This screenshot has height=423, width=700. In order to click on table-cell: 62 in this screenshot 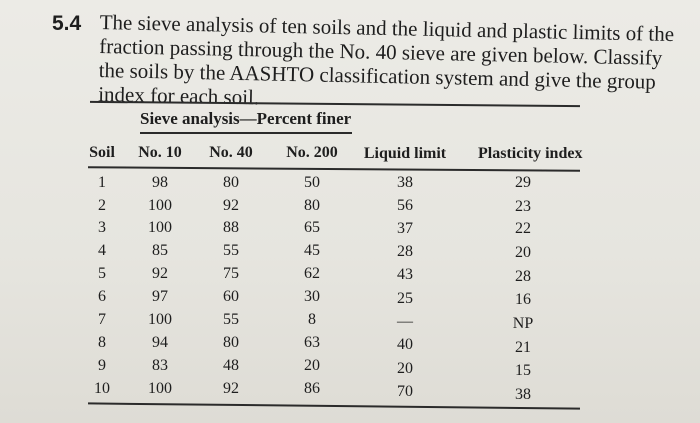, I will do `click(312, 273)`.